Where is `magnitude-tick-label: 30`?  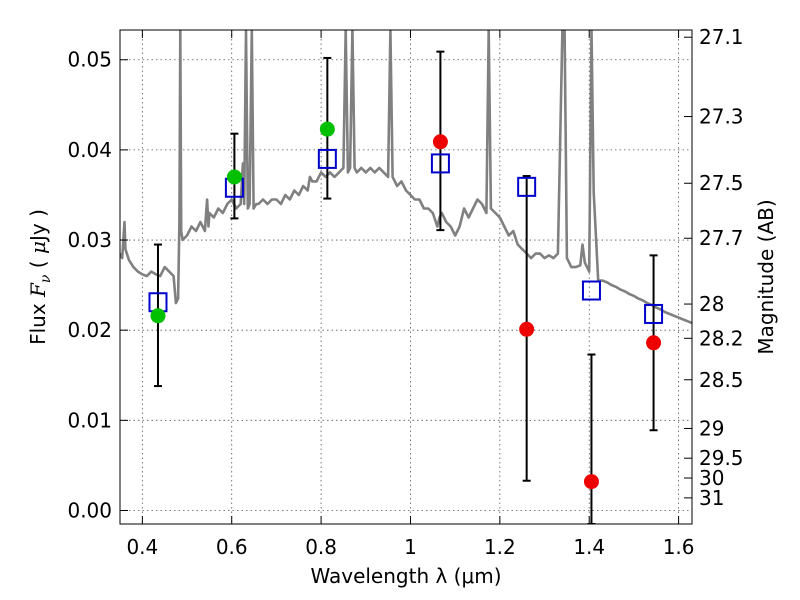
magnitude-tick-label: 30 is located at coordinates (711, 478).